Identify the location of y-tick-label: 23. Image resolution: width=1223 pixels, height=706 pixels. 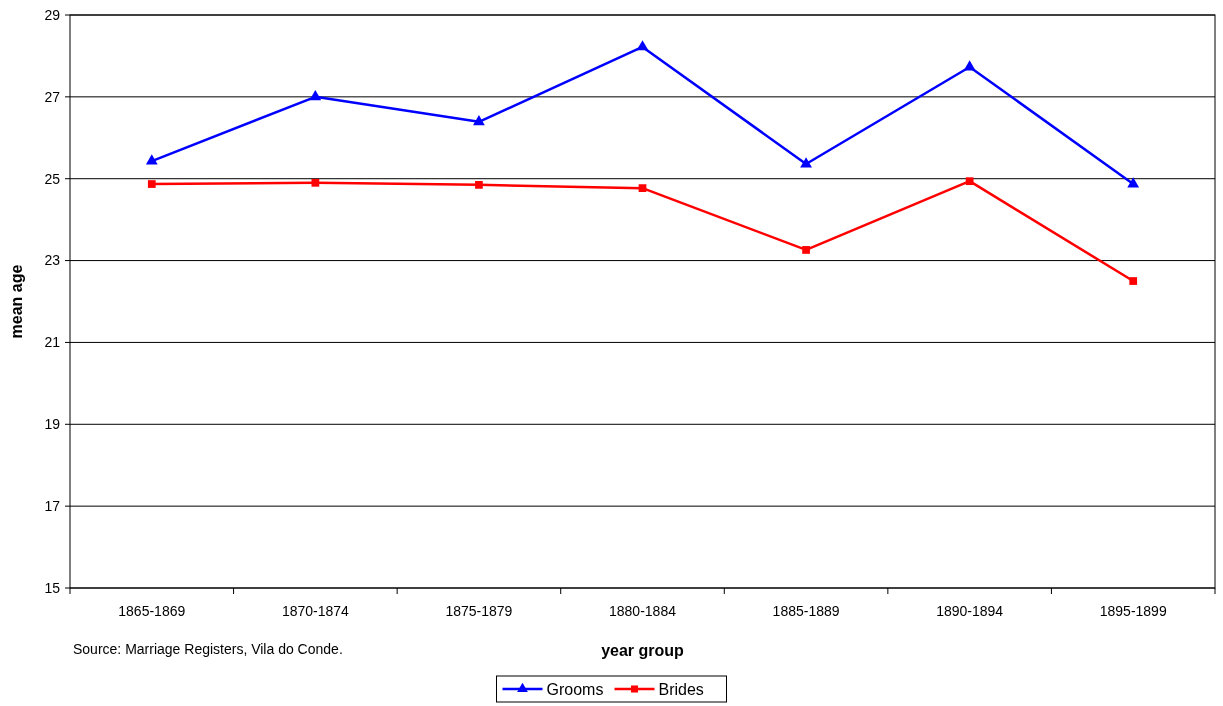
(52, 260).